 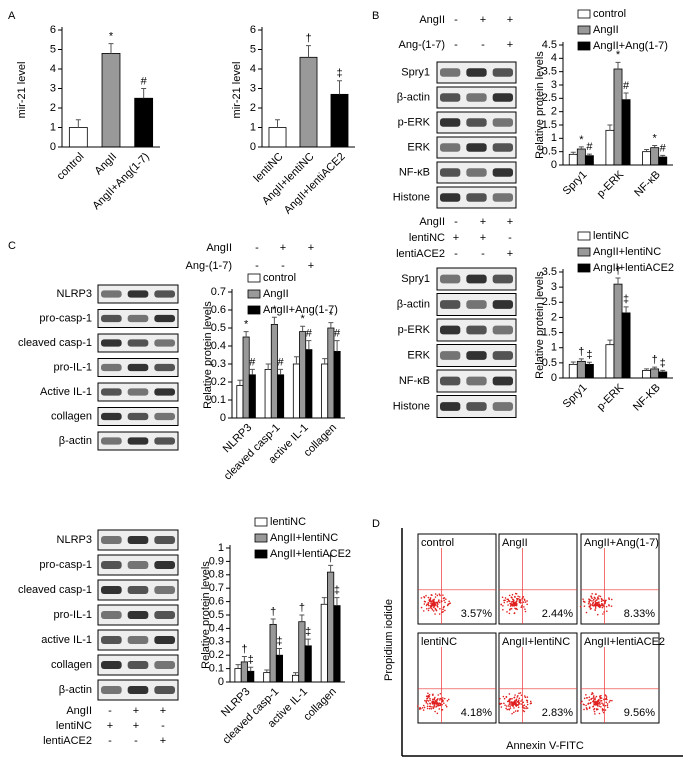 I want to click on y-tick-label: 2.5, so click(x=549, y=302).